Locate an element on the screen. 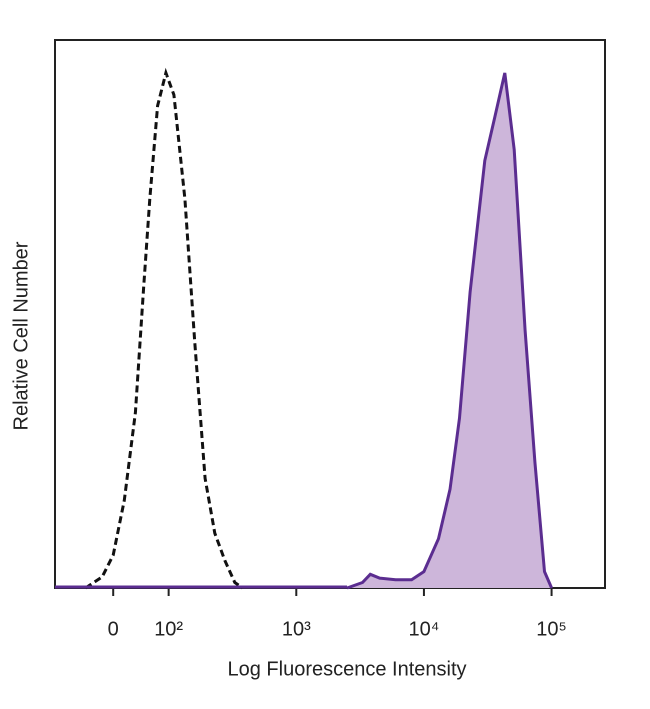  x-tick-label: 10⁴ is located at coordinates (424, 629).